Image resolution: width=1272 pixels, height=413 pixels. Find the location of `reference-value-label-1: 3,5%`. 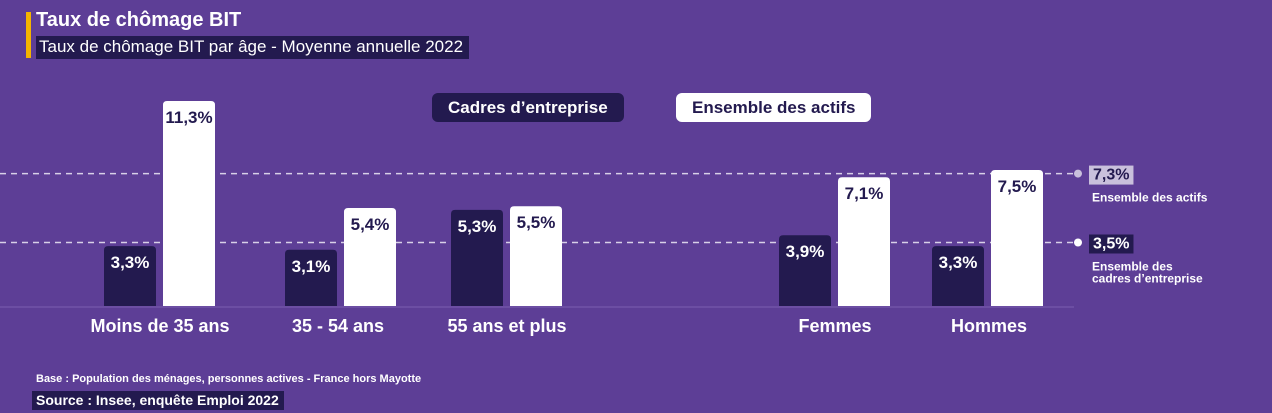

reference-value-label-1: 3,5% is located at coordinates (1111, 244).